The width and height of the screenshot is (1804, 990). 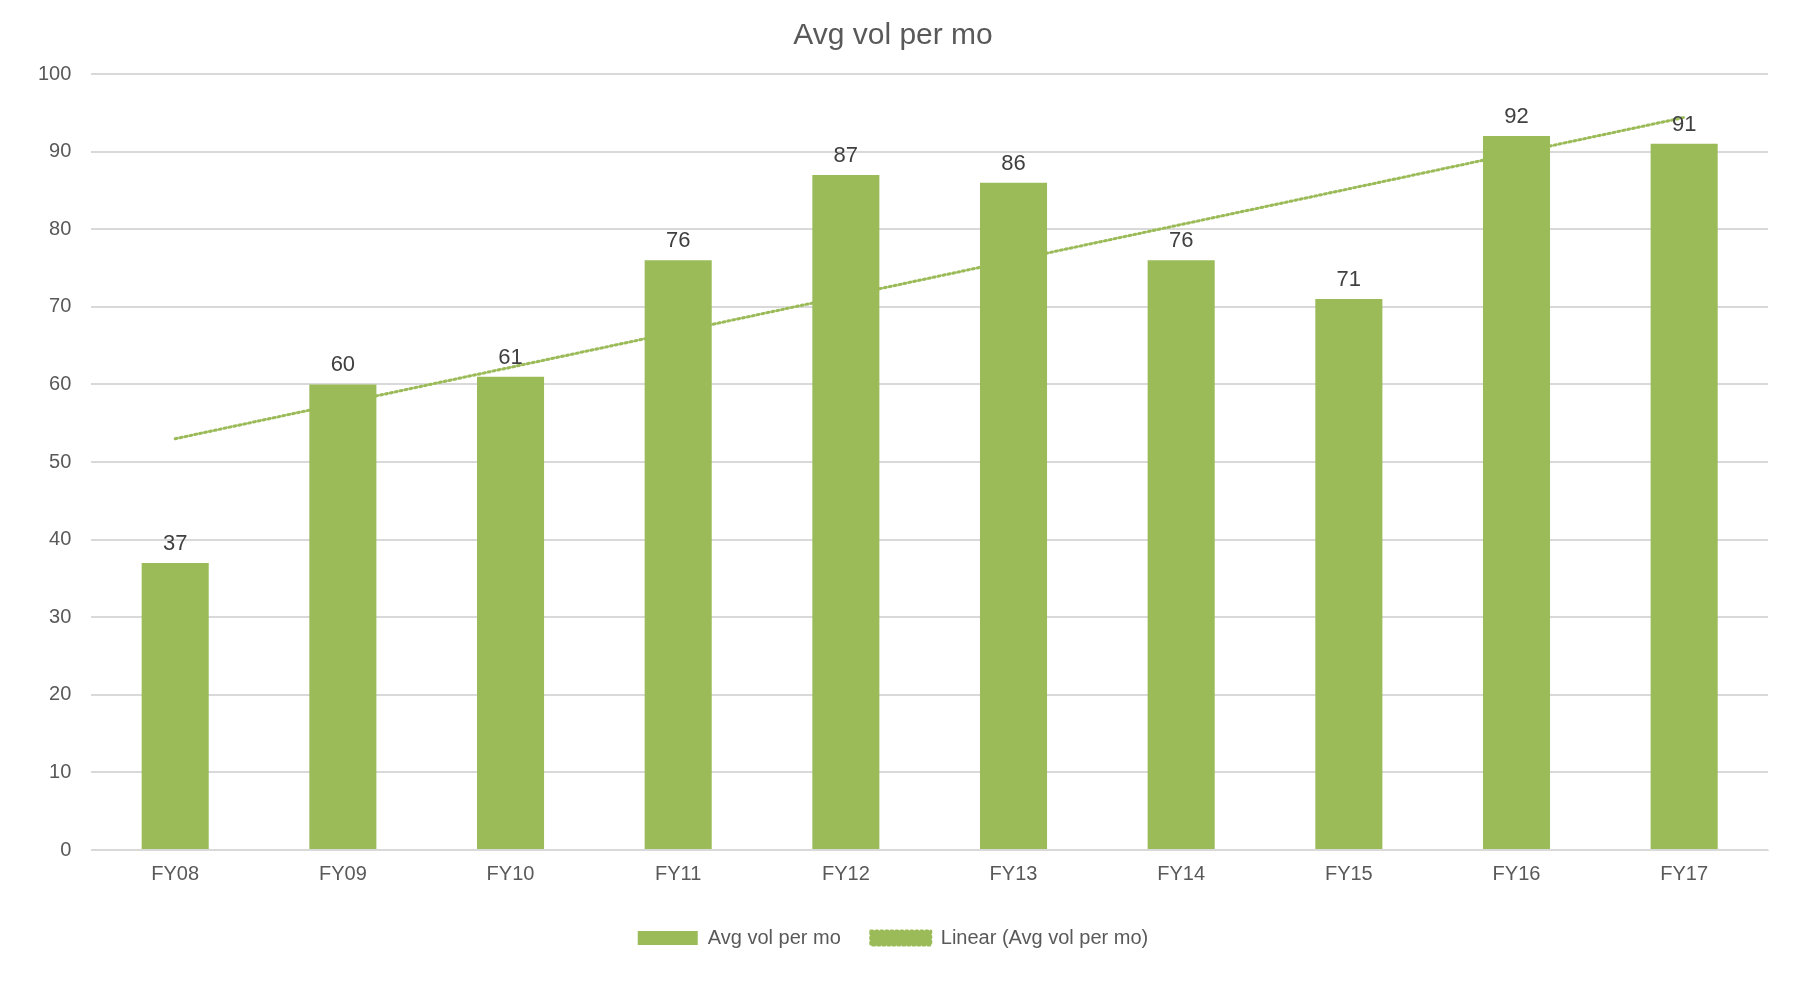 What do you see at coordinates (66, 848) in the screenshot?
I see `y-tick-label: 0` at bounding box center [66, 848].